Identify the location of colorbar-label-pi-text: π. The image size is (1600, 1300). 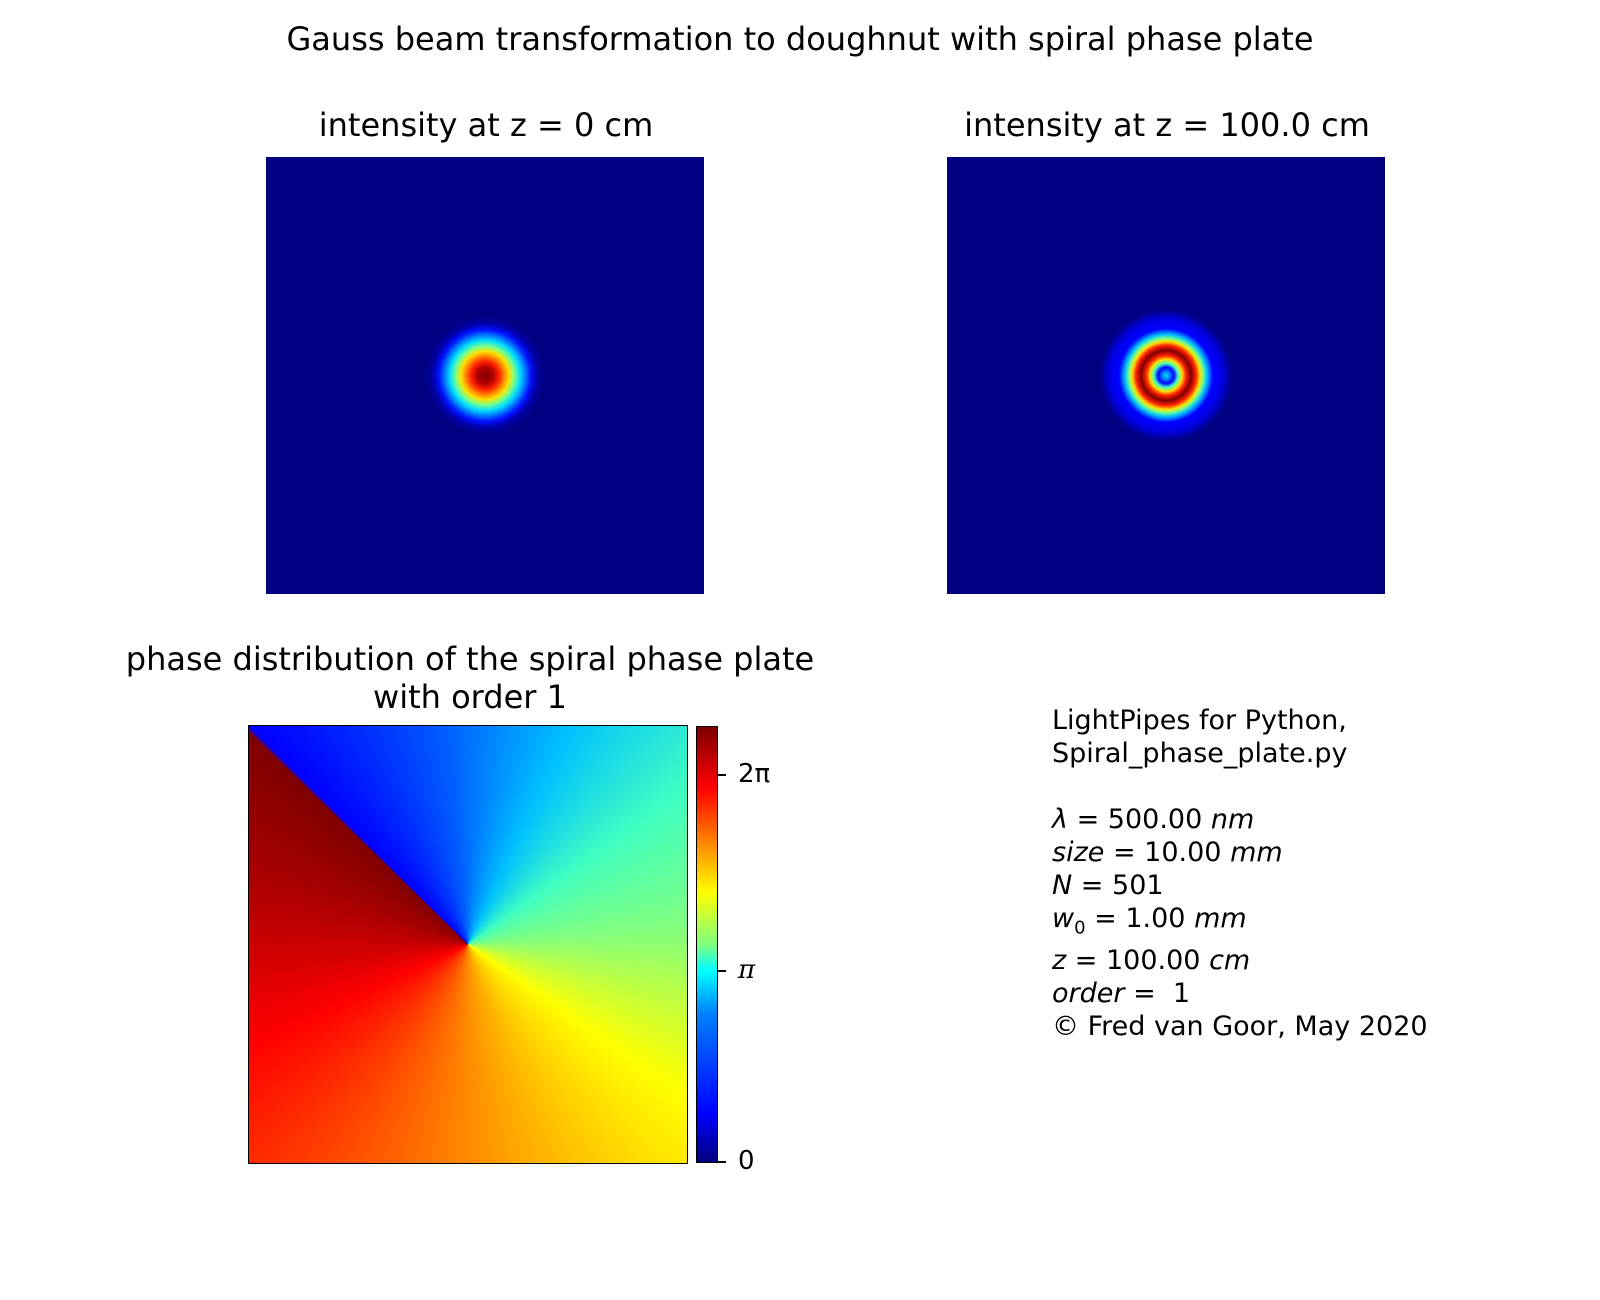
(747, 970).